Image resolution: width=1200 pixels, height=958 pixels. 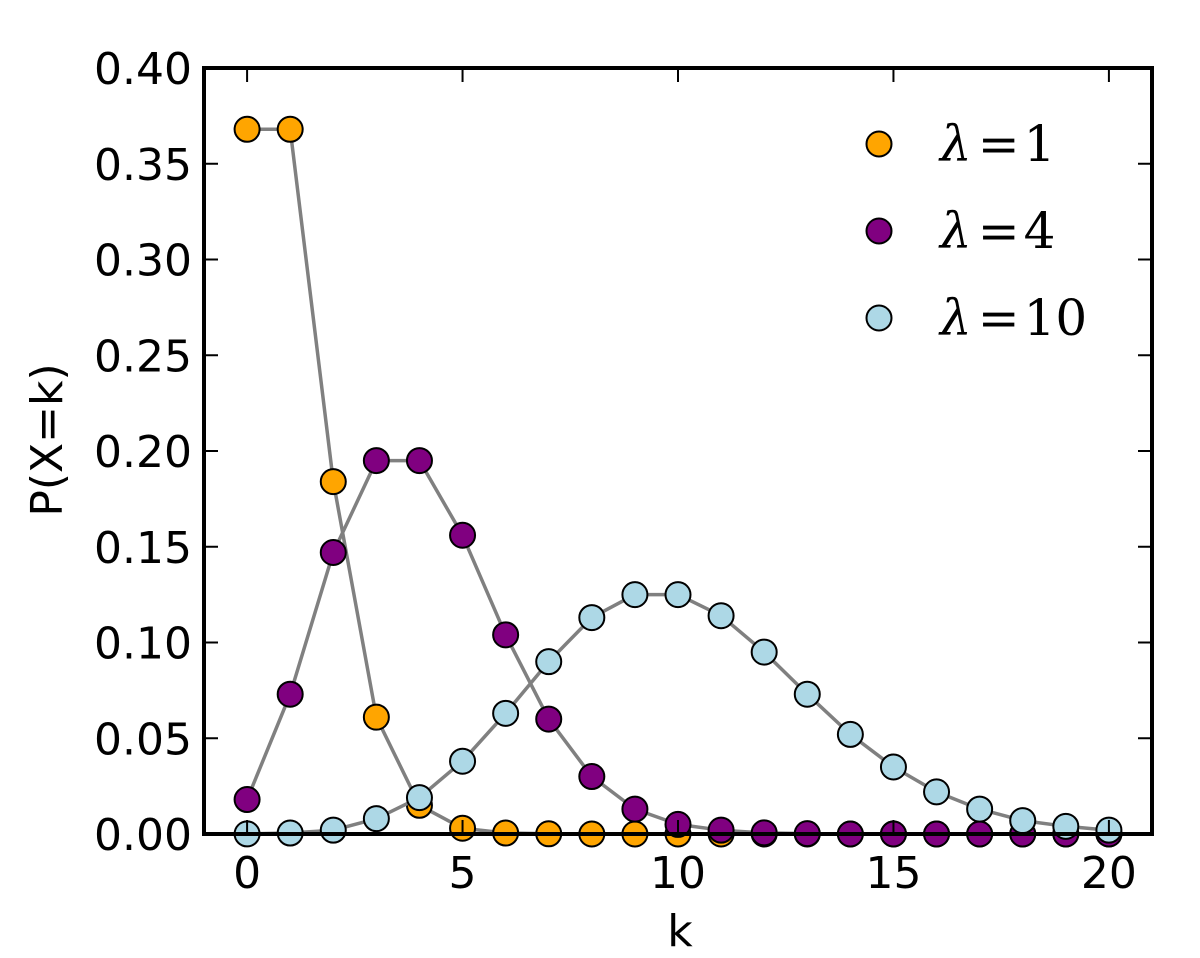 I want to click on x-tick-label: 5, so click(x=463, y=873).